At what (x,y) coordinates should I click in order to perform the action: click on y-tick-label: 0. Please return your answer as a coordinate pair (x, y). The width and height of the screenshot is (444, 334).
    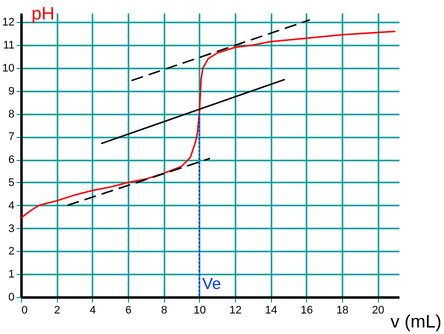
    Looking at the image, I should click on (11, 298).